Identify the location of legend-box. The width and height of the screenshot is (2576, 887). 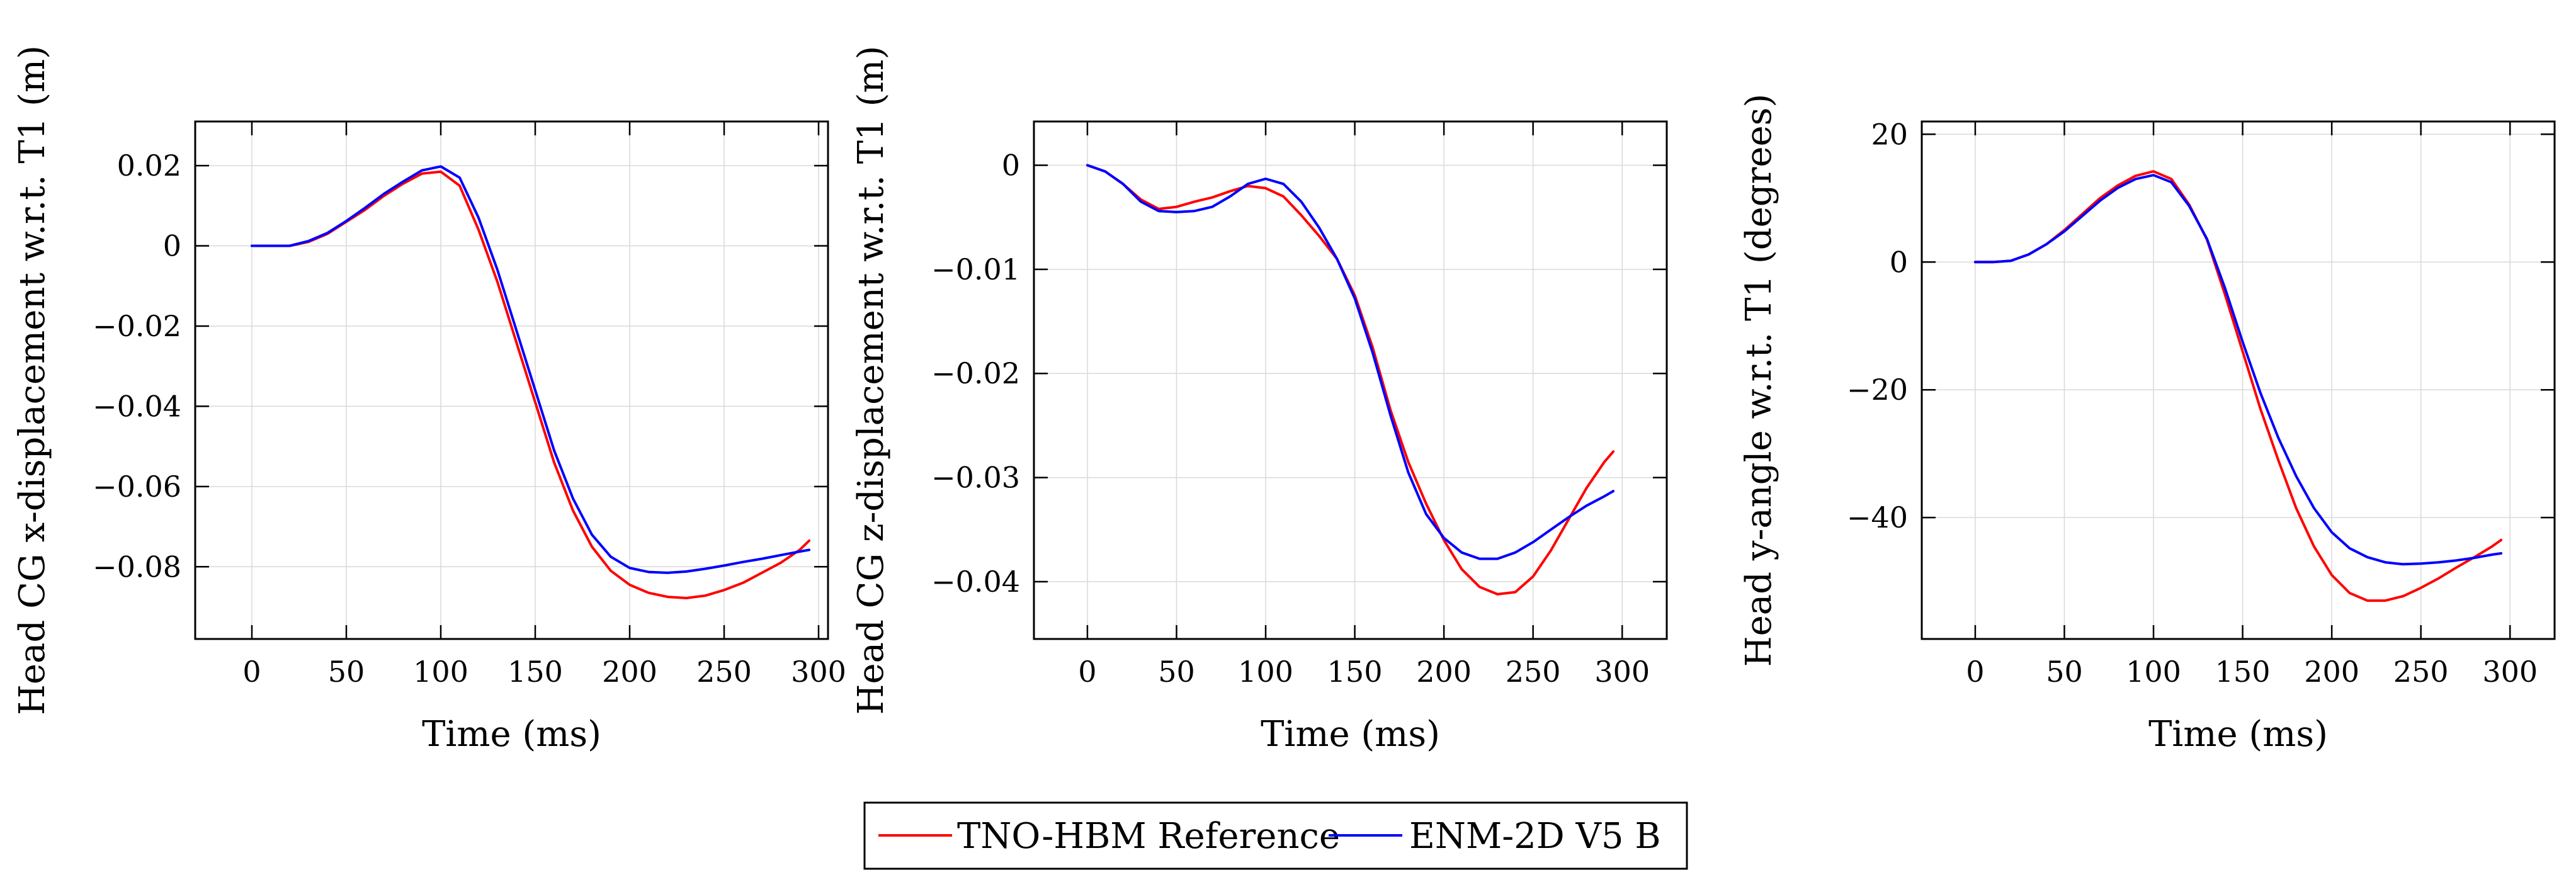
(1275, 835).